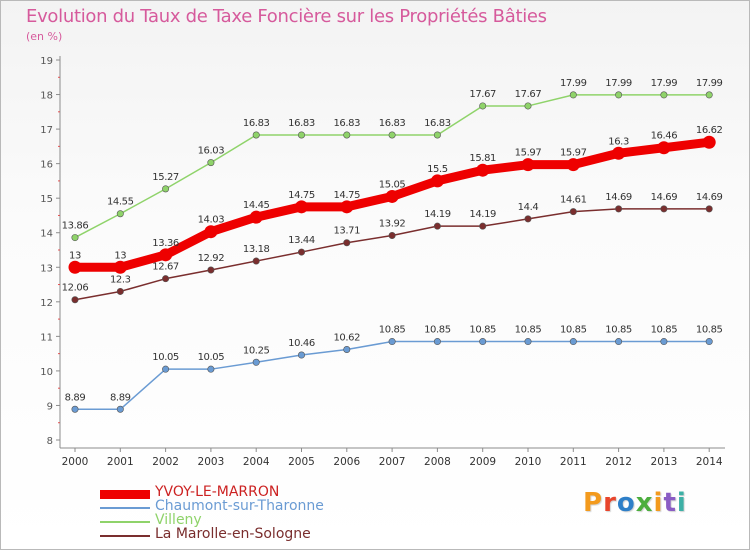 This screenshot has height=550, width=750. What do you see at coordinates (301, 195) in the screenshot?
I see `data-label: 14.75` at bounding box center [301, 195].